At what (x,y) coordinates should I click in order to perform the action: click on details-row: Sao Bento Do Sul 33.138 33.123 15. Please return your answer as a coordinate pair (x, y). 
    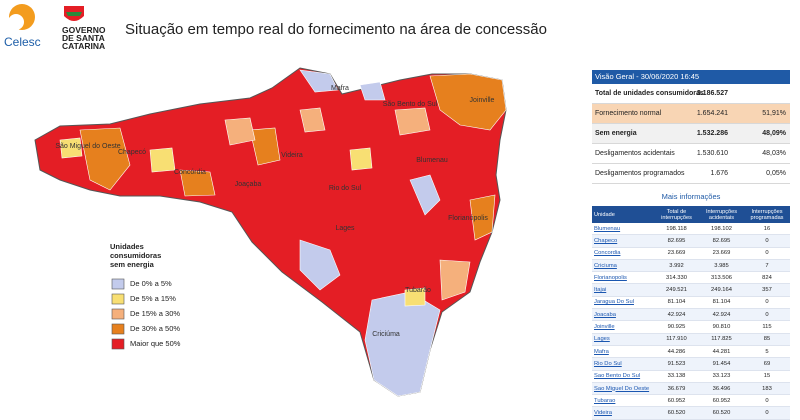
    Looking at the image, I should click on (691, 376).